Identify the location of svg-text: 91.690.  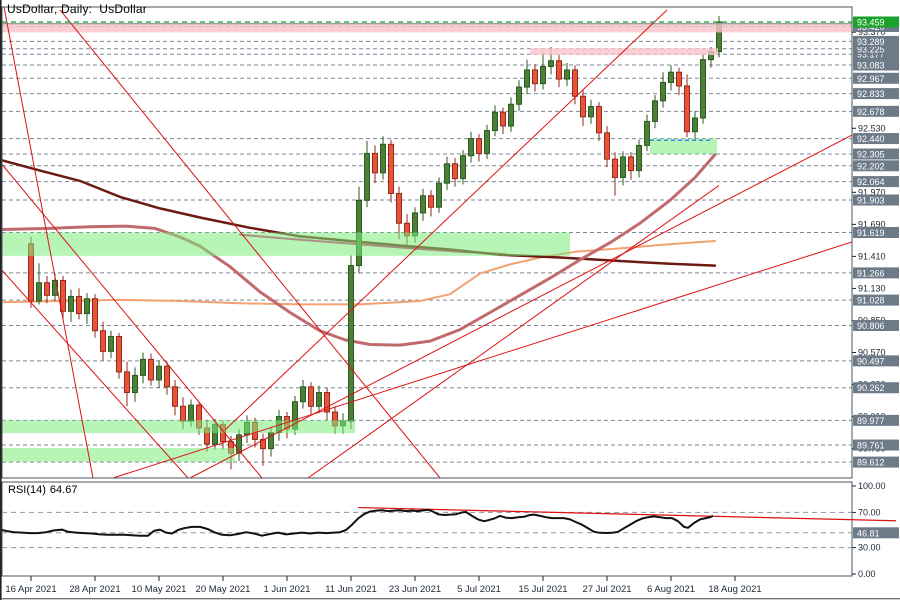
(872, 224).